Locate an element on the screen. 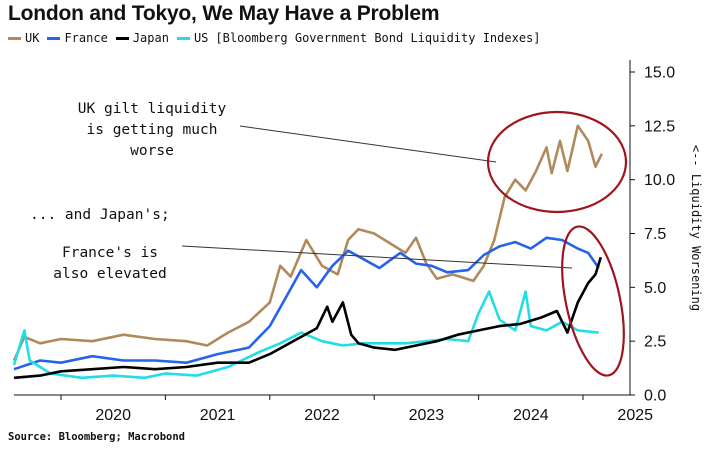 This screenshot has height=450, width=714. annotation-uk-line-3: worse is located at coordinates (152, 151).